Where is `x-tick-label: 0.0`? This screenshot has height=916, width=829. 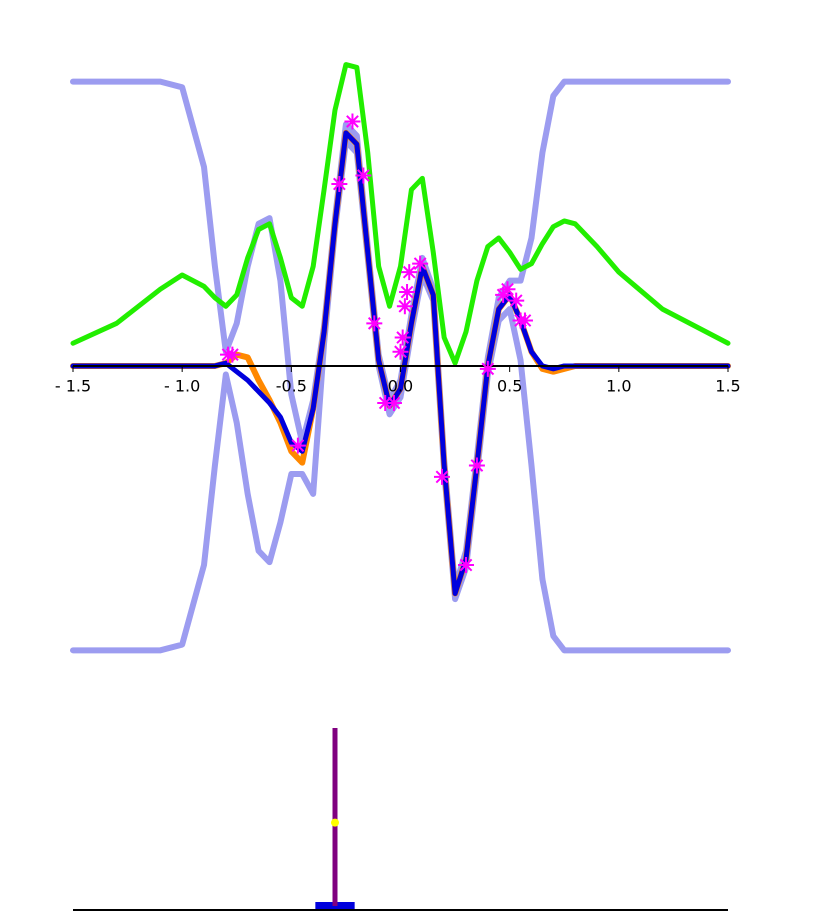 x-tick-label: 0.0 is located at coordinates (400, 385).